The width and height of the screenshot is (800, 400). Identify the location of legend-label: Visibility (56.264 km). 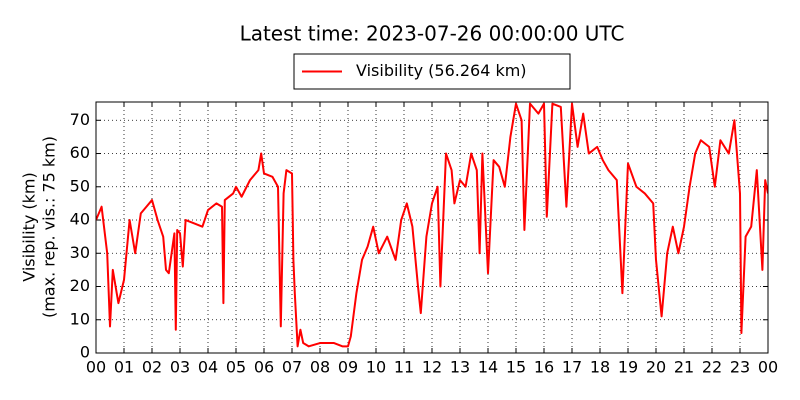
(441, 70).